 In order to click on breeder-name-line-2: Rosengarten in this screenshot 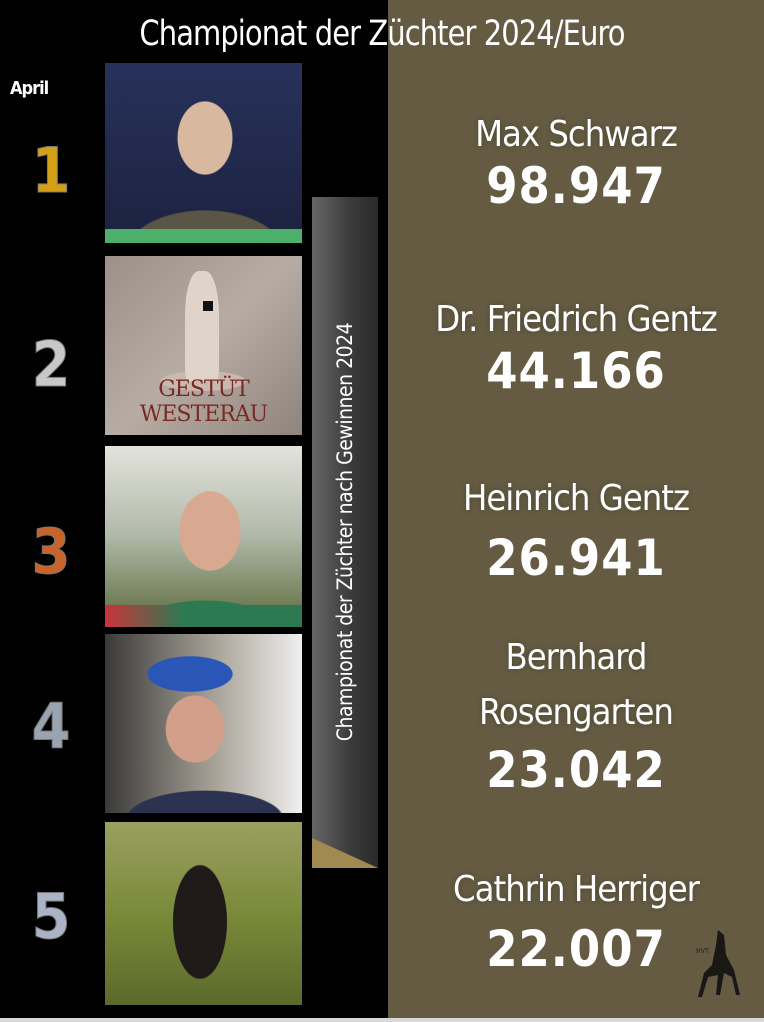, I will do `click(576, 712)`.